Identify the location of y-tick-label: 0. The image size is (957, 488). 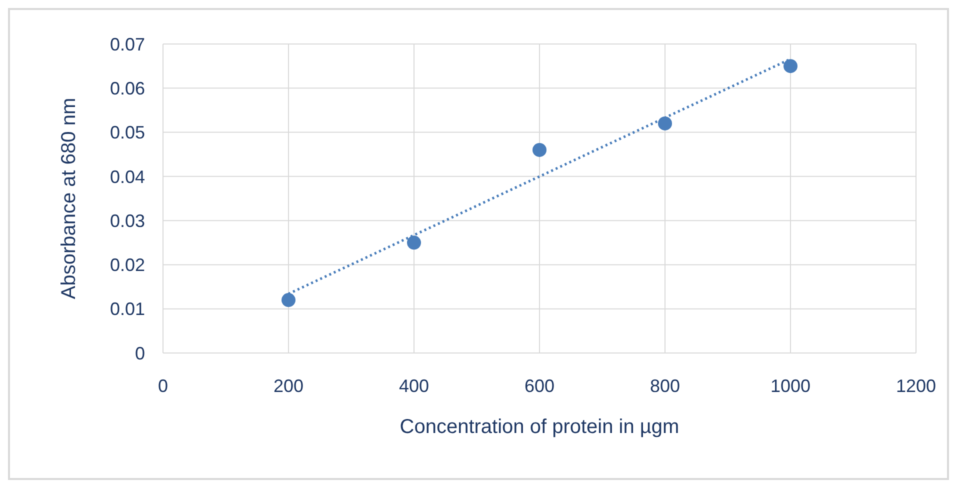
(139, 353).